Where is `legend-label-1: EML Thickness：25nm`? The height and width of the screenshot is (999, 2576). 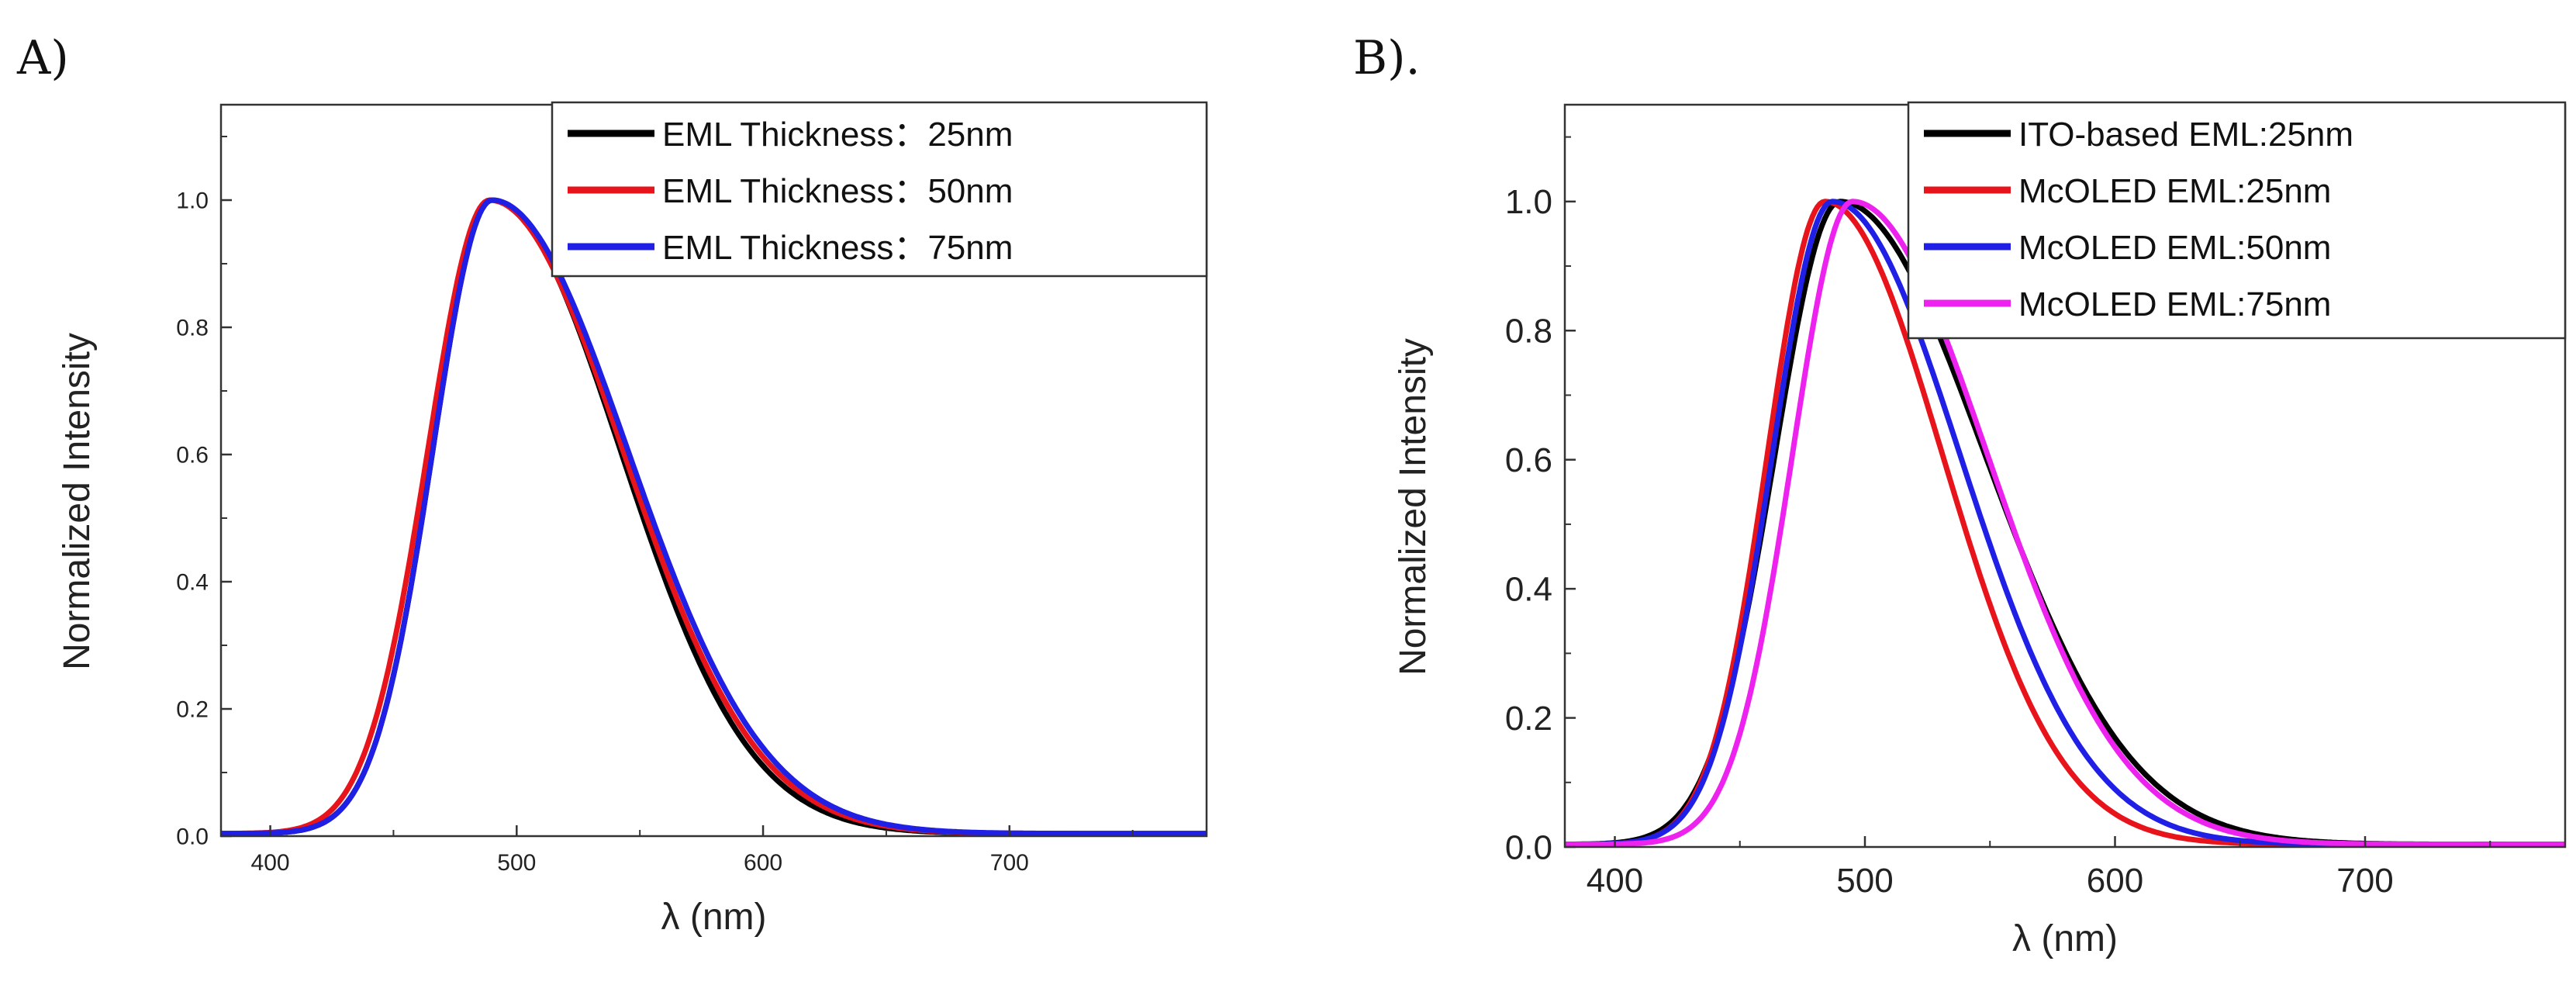 legend-label-1: EML Thickness：25nm is located at coordinates (838, 135).